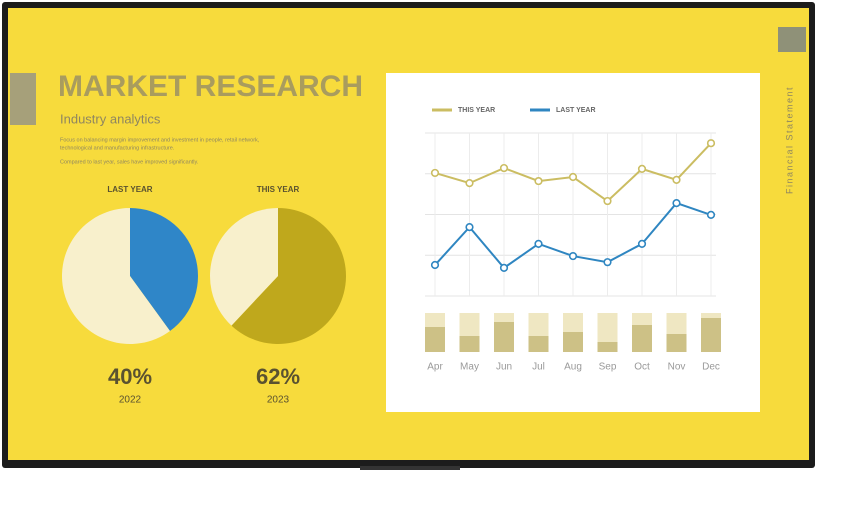 The height and width of the screenshot is (509, 856). What do you see at coordinates (278, 189) in the screenshot?
I see `pie-title: THIS YEAR` at bounding box center [278, 189].